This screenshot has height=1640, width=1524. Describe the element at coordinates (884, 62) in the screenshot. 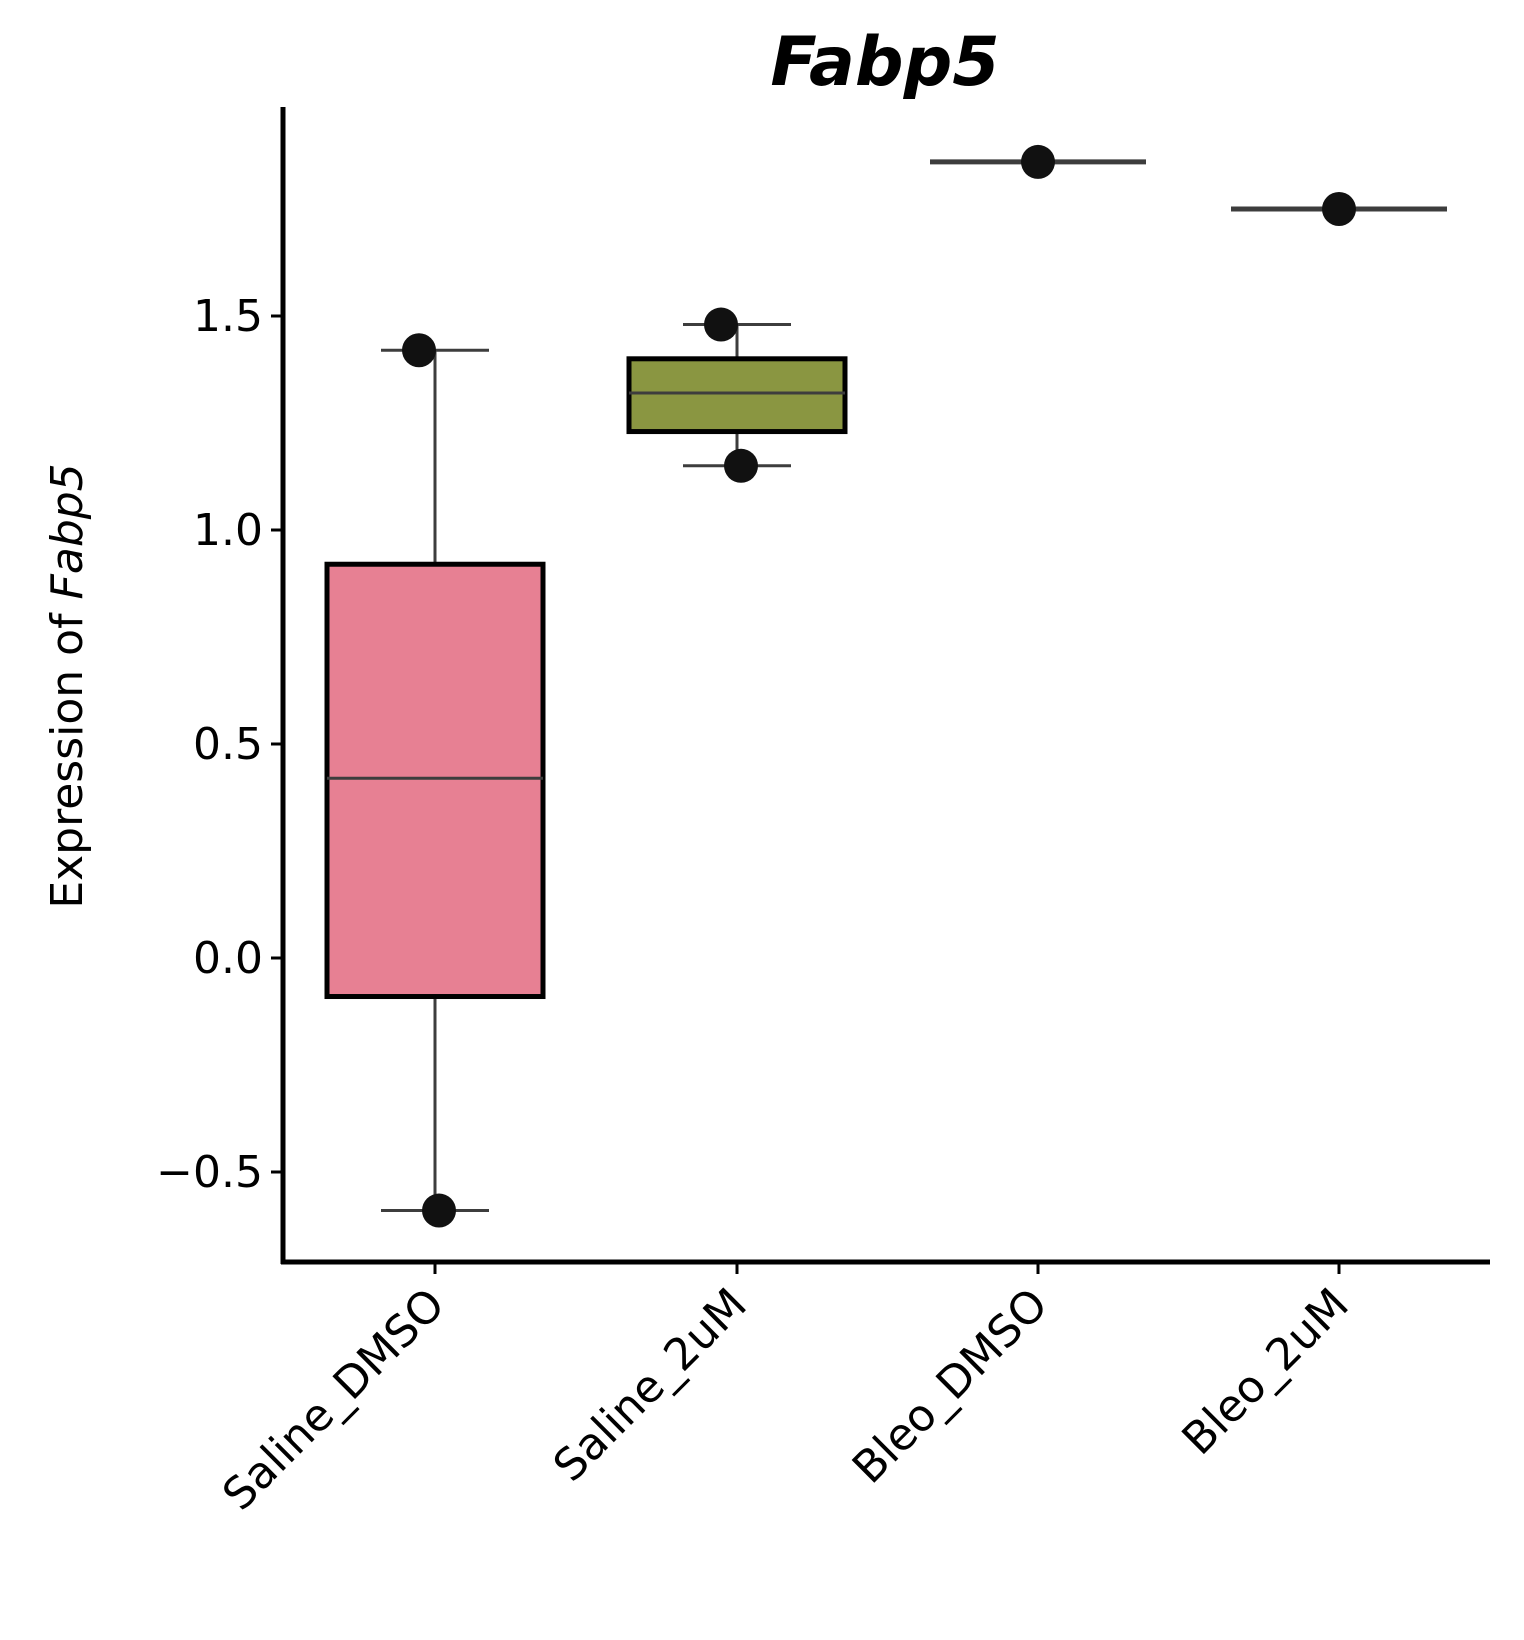

I see `chart-title: Fabp5` at that location.